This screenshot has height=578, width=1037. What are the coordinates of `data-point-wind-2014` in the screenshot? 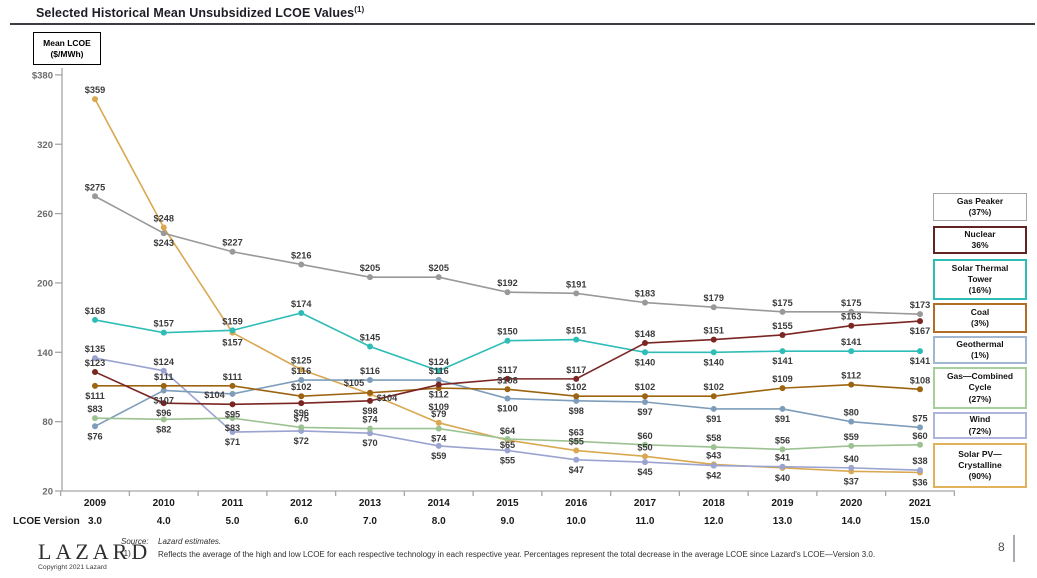 It's located at (438, 445).